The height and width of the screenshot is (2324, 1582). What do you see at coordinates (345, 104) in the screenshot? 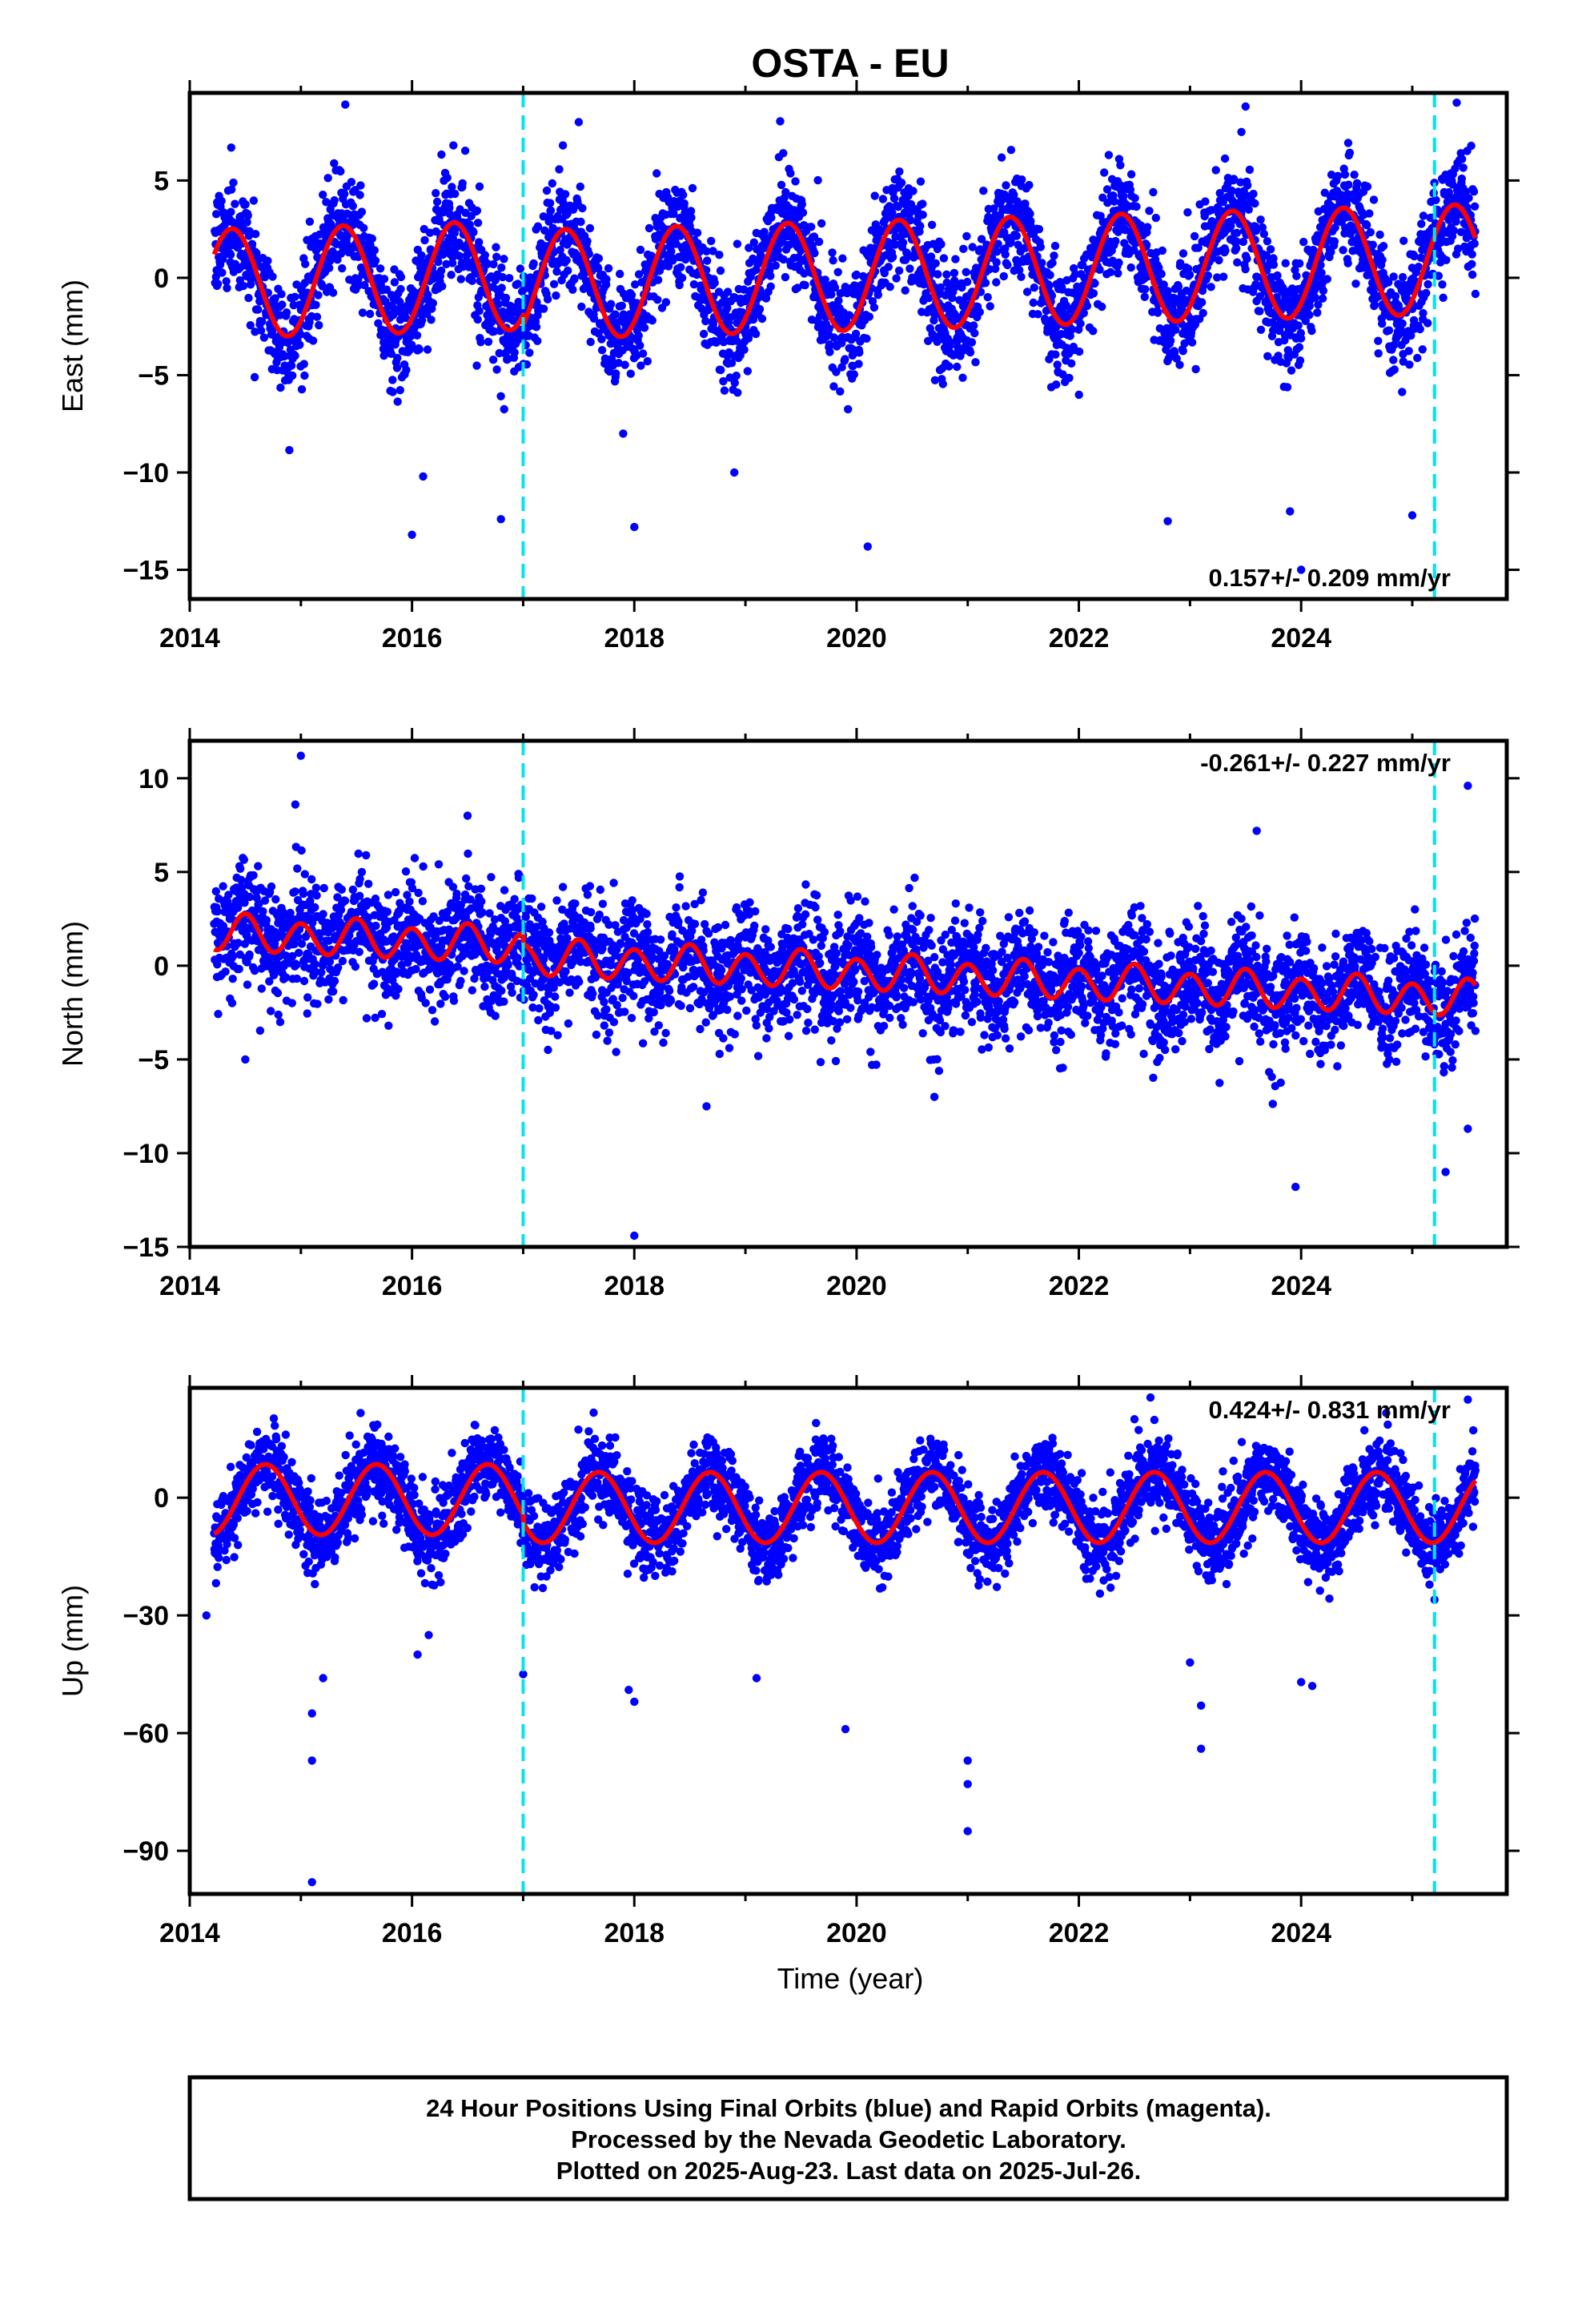
I see `outlier-point` at bounding box center [345, 104].